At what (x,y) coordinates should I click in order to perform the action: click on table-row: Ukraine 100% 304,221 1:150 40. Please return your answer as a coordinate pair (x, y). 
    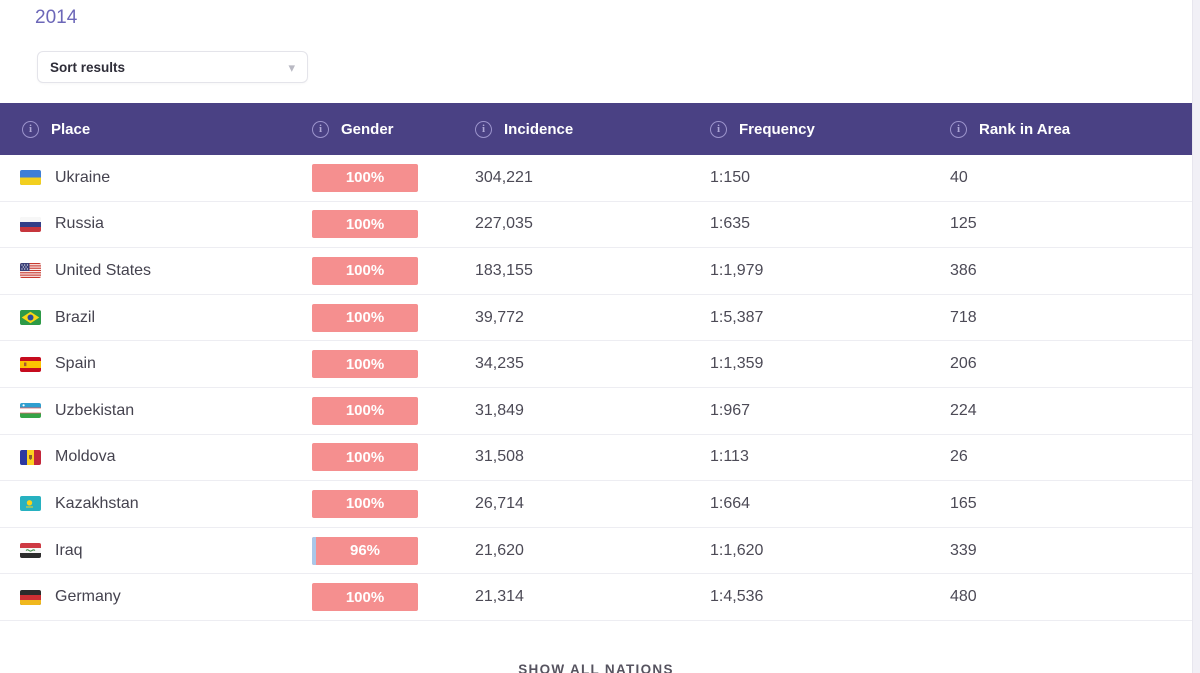
    Looking at the image, I should click on (596, 178).